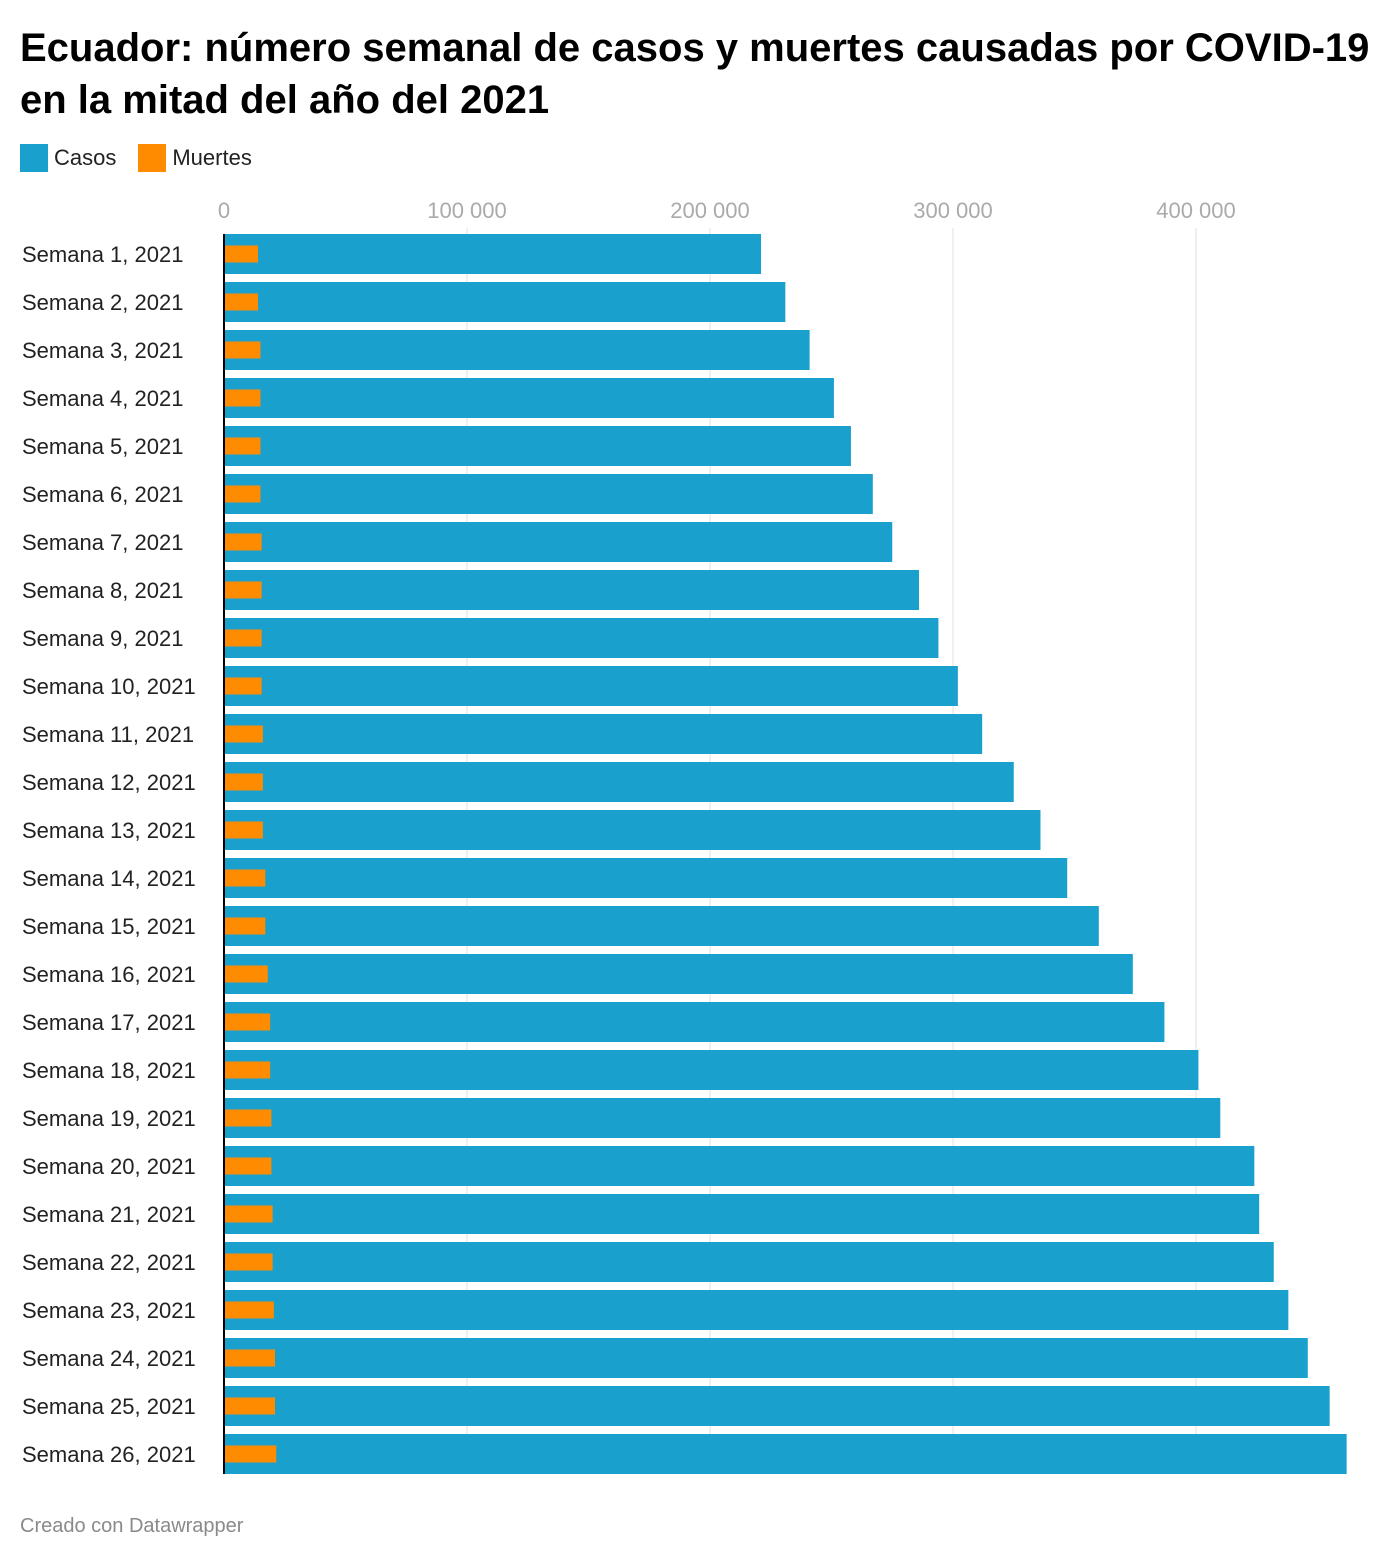  Describe the element at coordinates (102, 638) in the screenshot. I see `y-category-label: Semana 9, 2021` at that location.